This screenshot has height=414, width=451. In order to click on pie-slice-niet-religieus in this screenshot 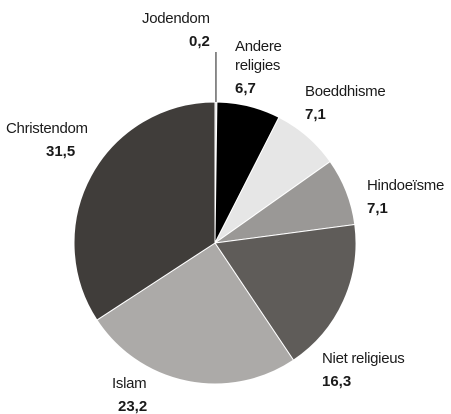, I will do `click(285, 292)`.